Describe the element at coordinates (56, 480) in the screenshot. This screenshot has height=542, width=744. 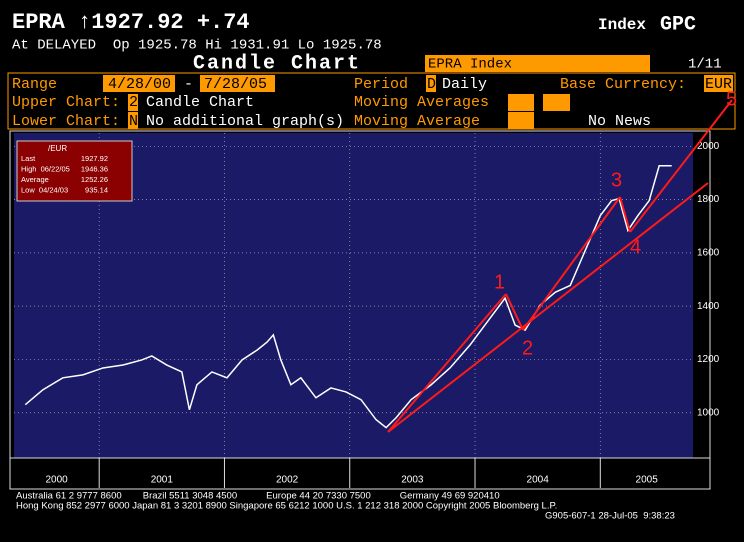
I see `x-tick-label: 2000` at that location.